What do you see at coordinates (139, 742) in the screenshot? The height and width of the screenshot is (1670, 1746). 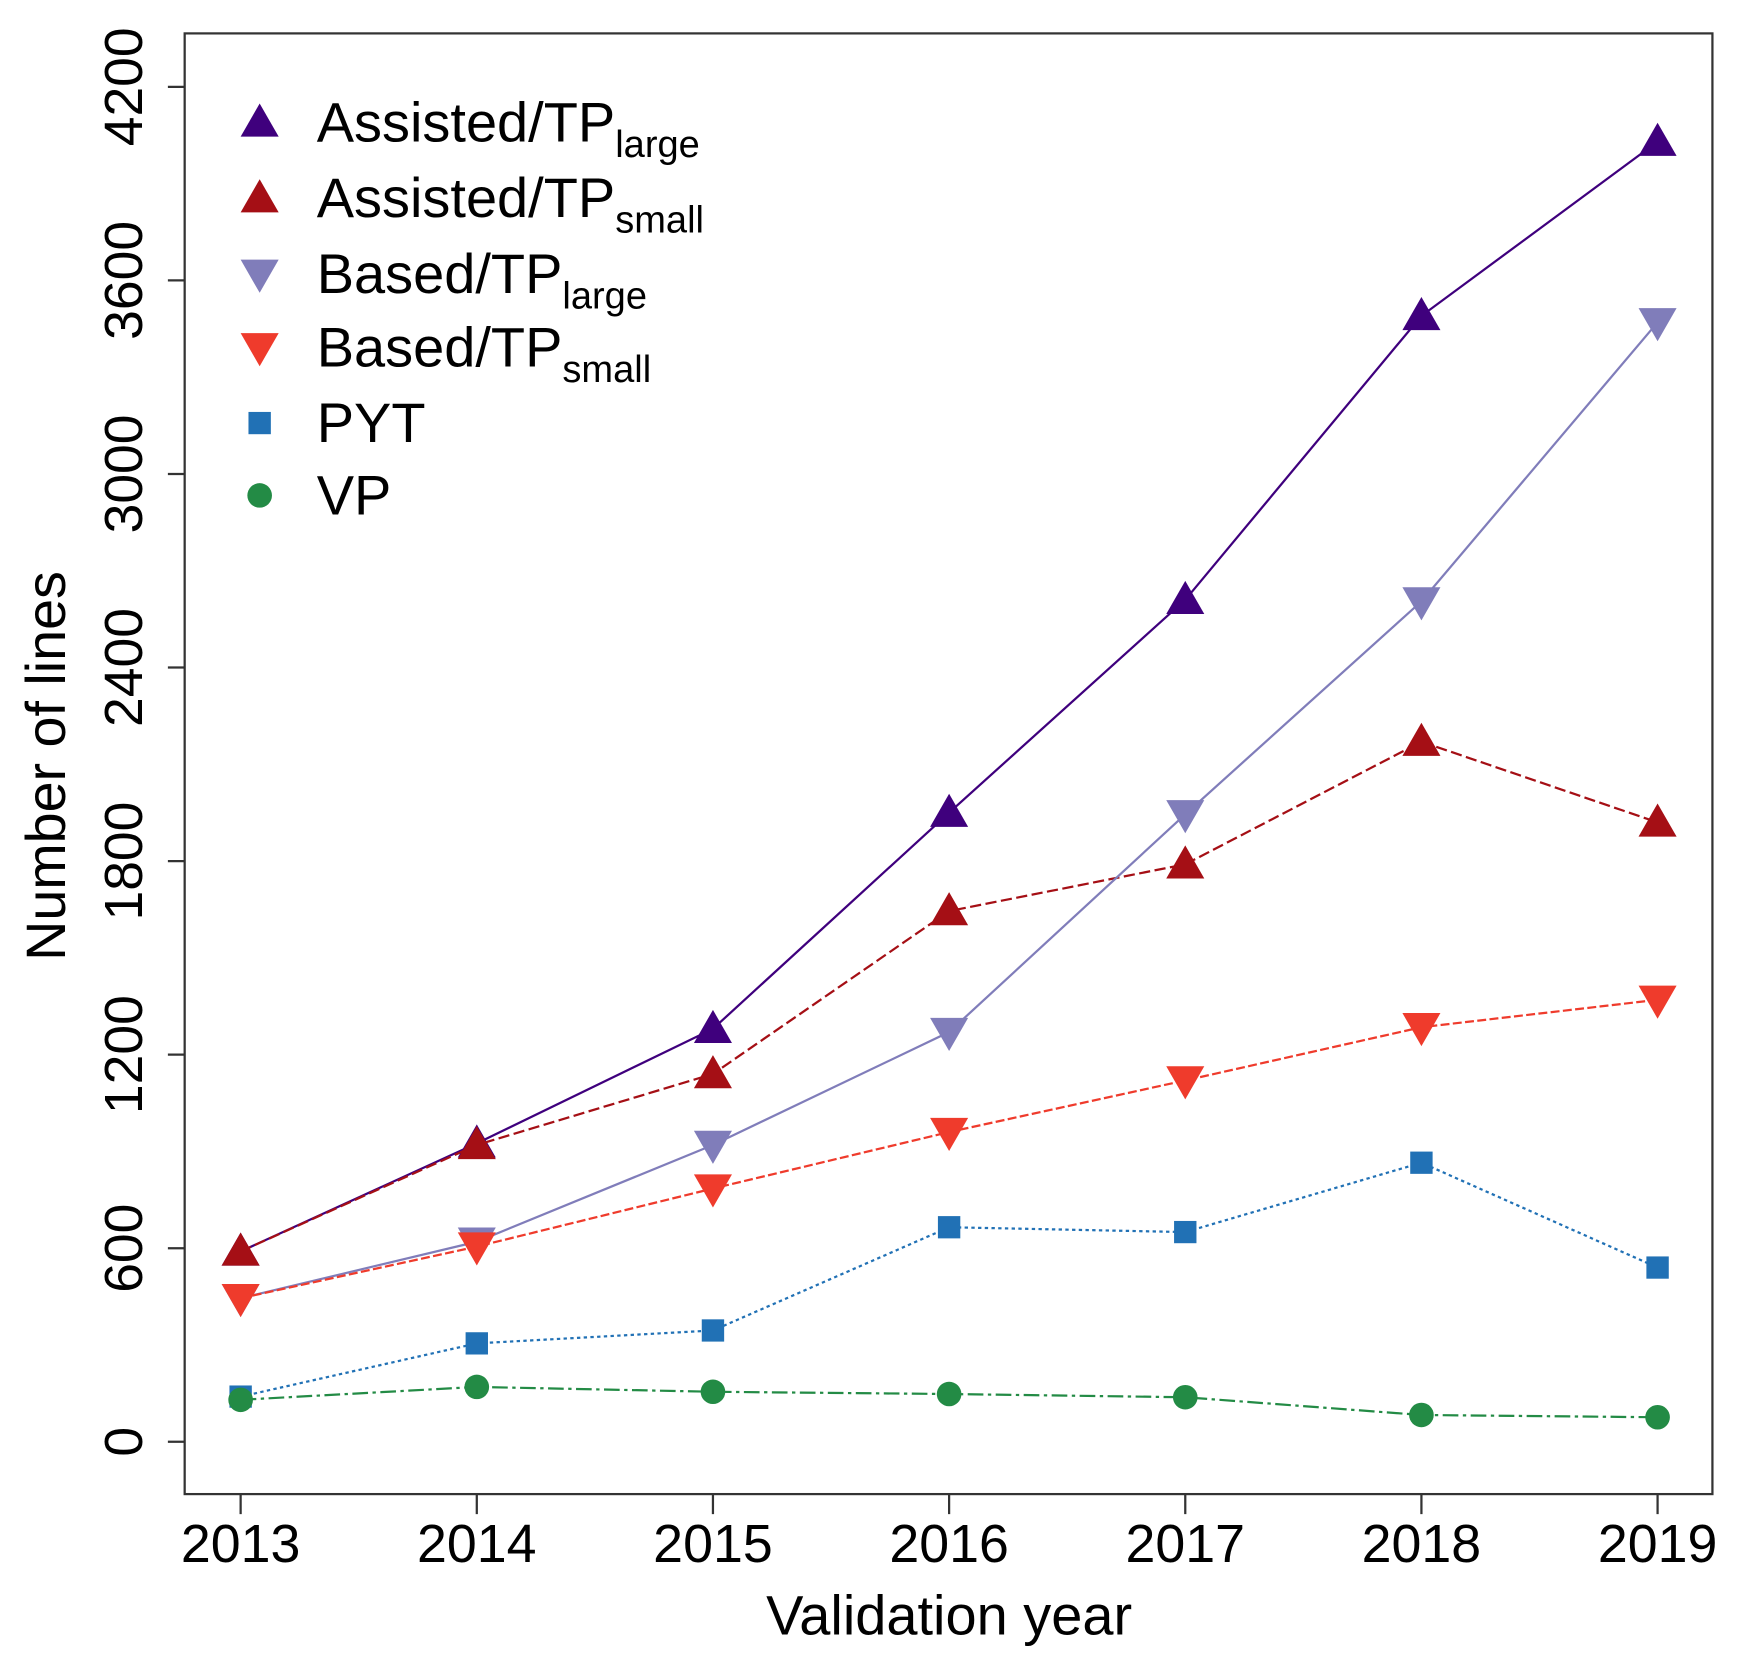 I see `y-axis: 0 600 1200 1800 2400 3000 3600 4200` at bounding box center [139, 742].